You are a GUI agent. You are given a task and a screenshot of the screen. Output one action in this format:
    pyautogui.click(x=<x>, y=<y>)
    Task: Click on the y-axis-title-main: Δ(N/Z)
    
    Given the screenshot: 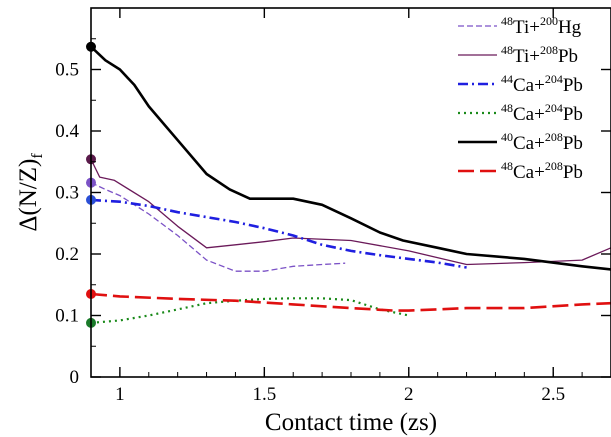 What is the action you would take?
    pyautogui.click(x=28, y=195)
    